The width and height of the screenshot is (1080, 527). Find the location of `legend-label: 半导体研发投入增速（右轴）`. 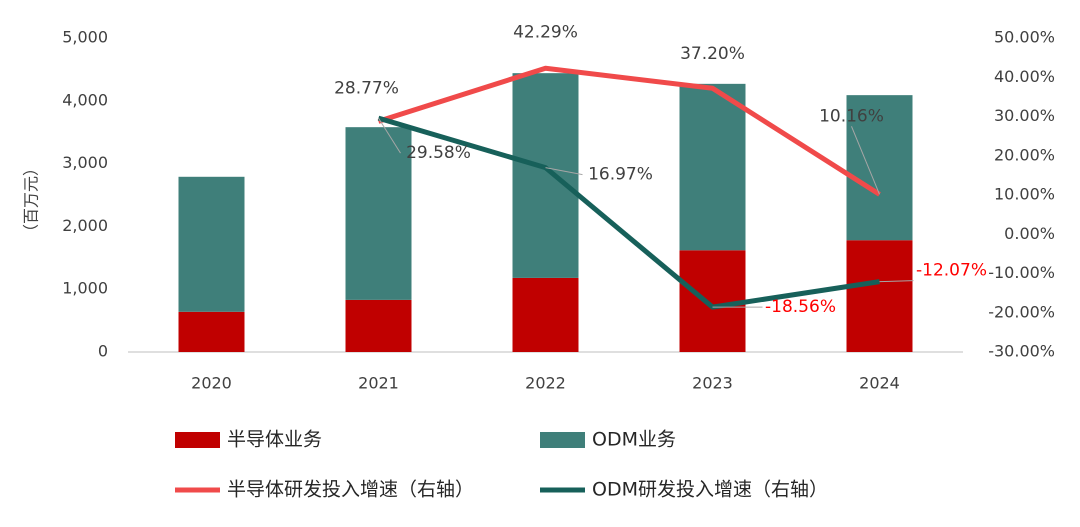

legend-label: 半导体研发投入增速（右轴） is located at coordinates (350, 490).